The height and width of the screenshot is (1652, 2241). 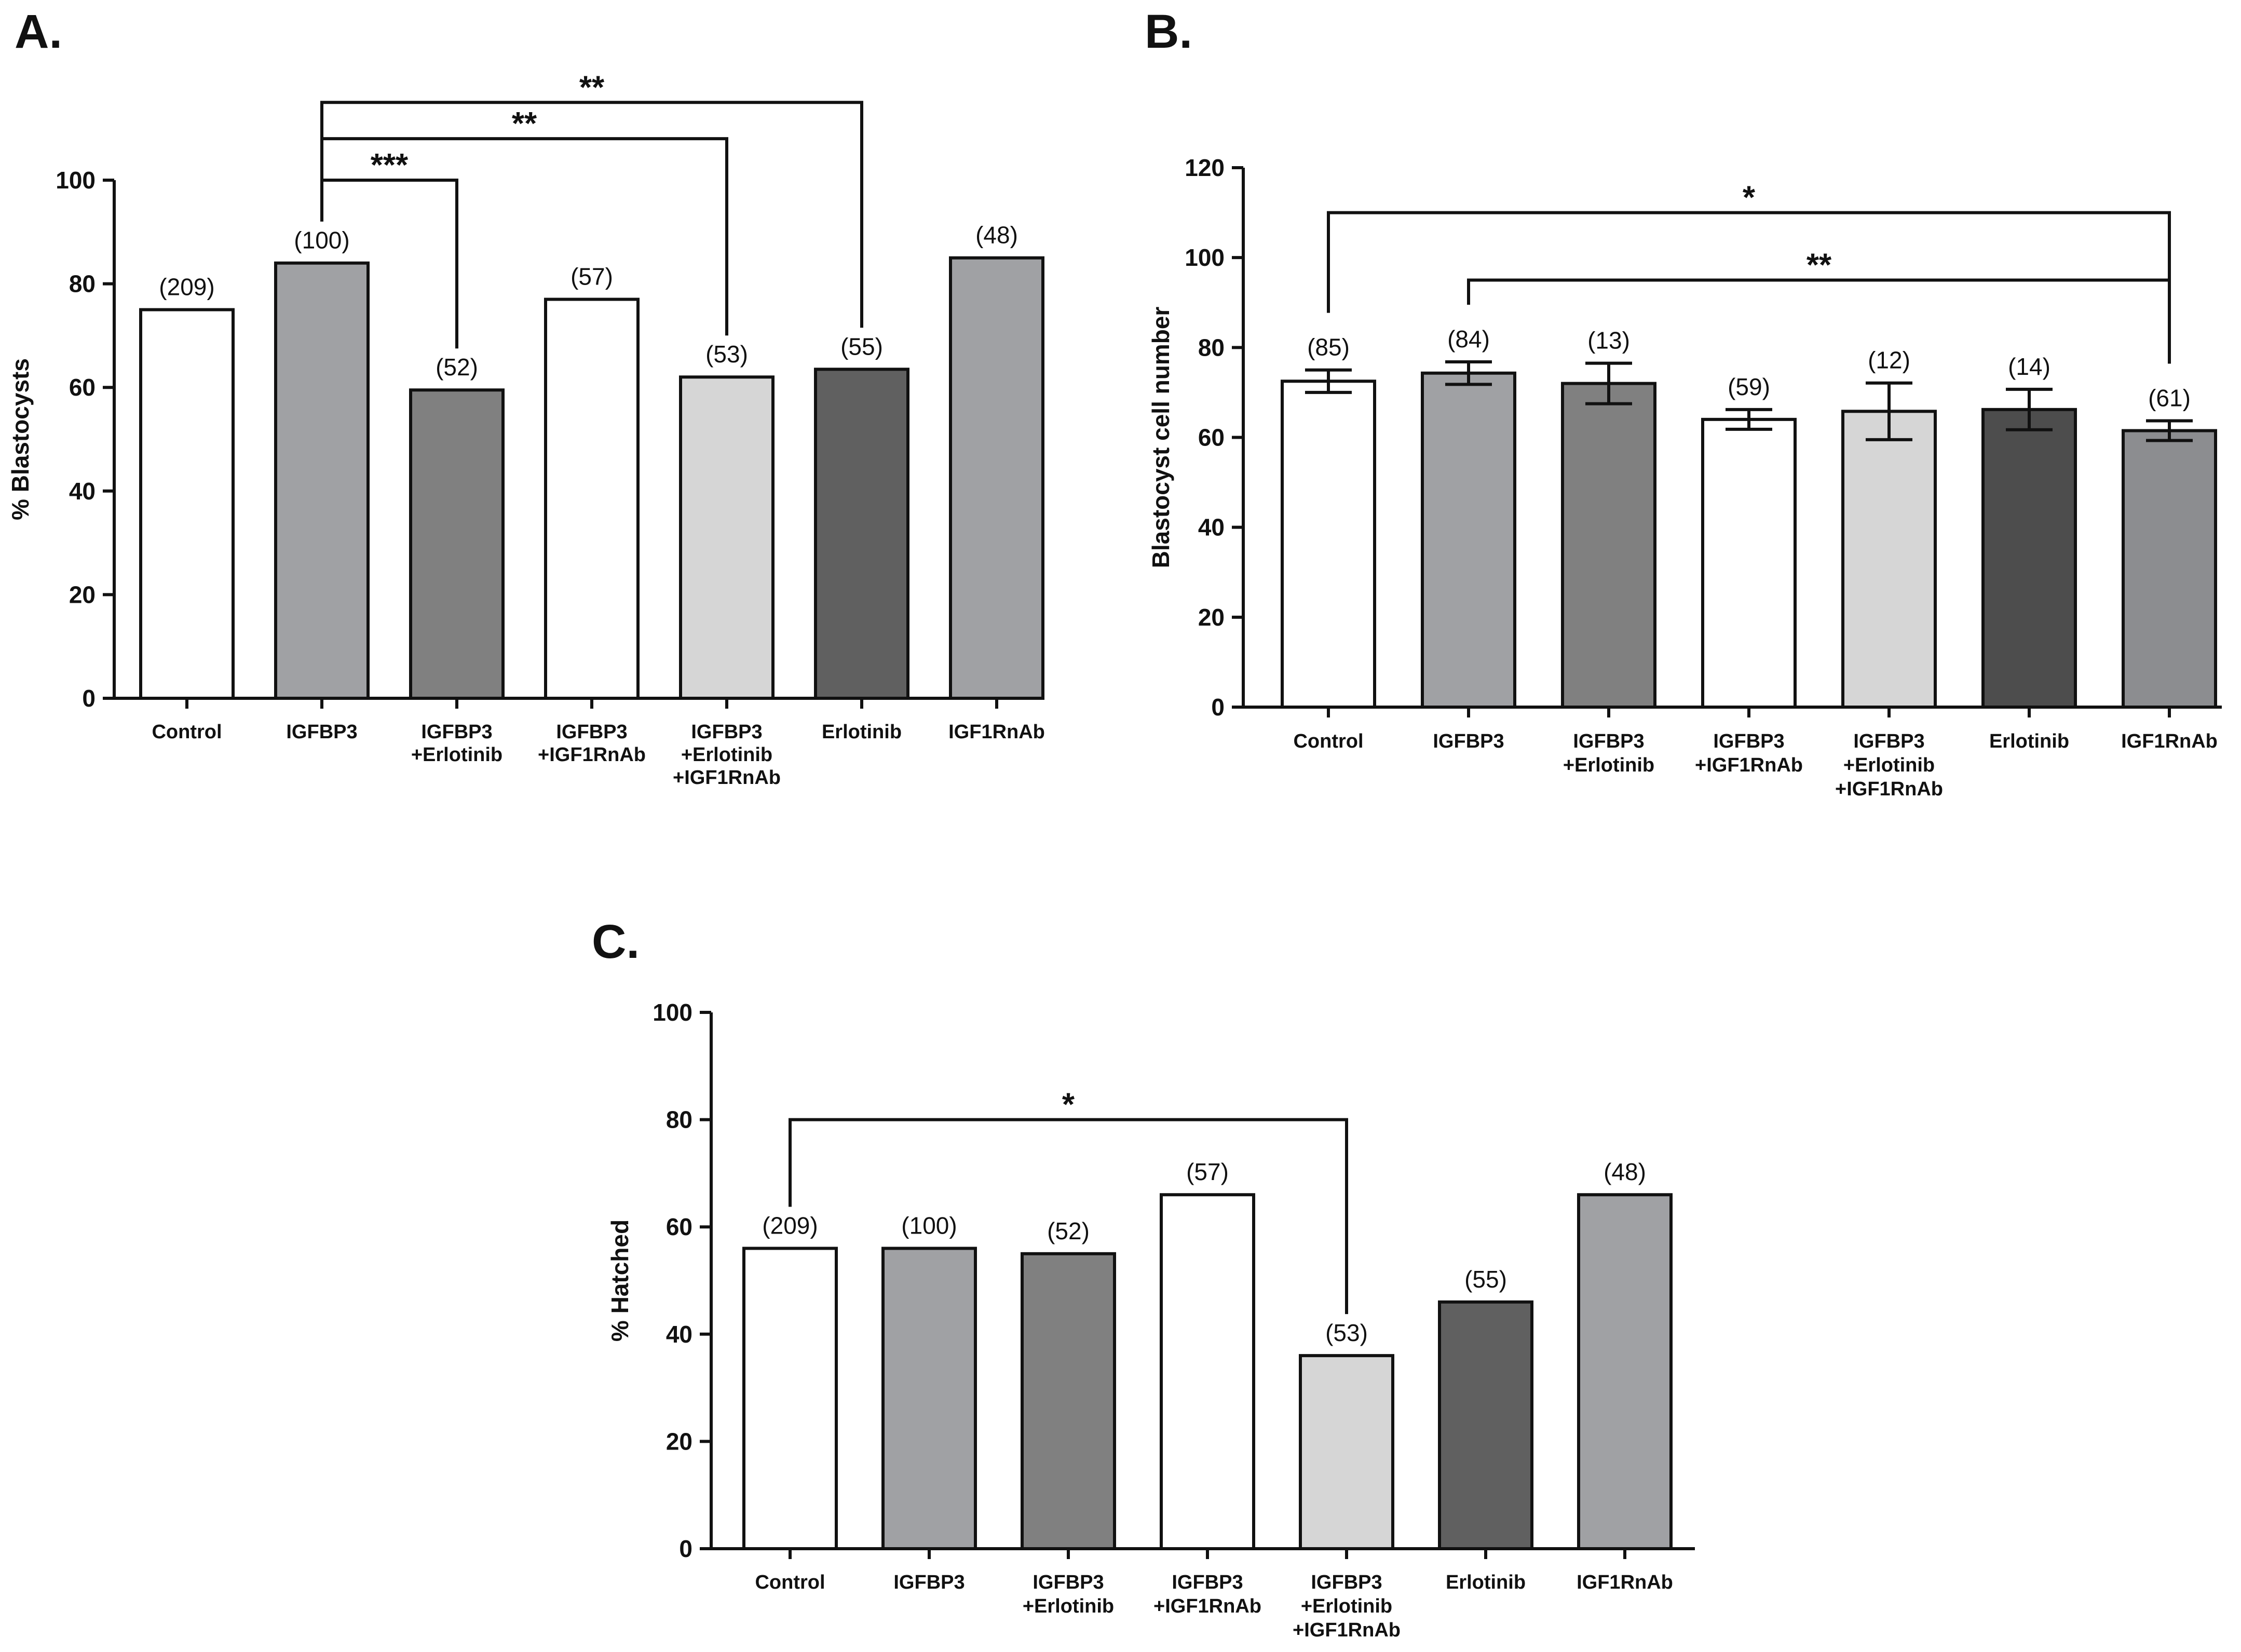 What do you see at coordinates (390, 165) in the screenshot?
I see `significance-label: ***` at bounding box center [390, 165].